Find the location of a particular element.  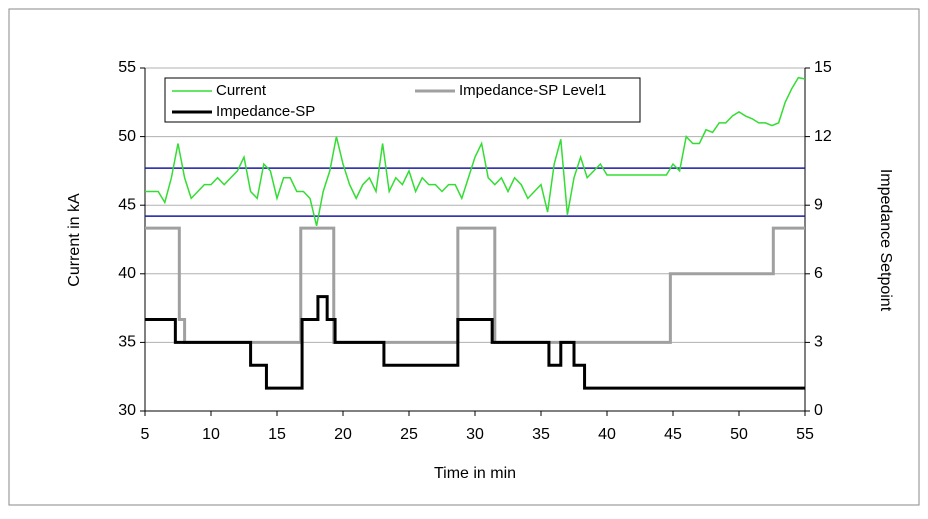

y-tick-label: 45 is located at coordinates (127, 204).